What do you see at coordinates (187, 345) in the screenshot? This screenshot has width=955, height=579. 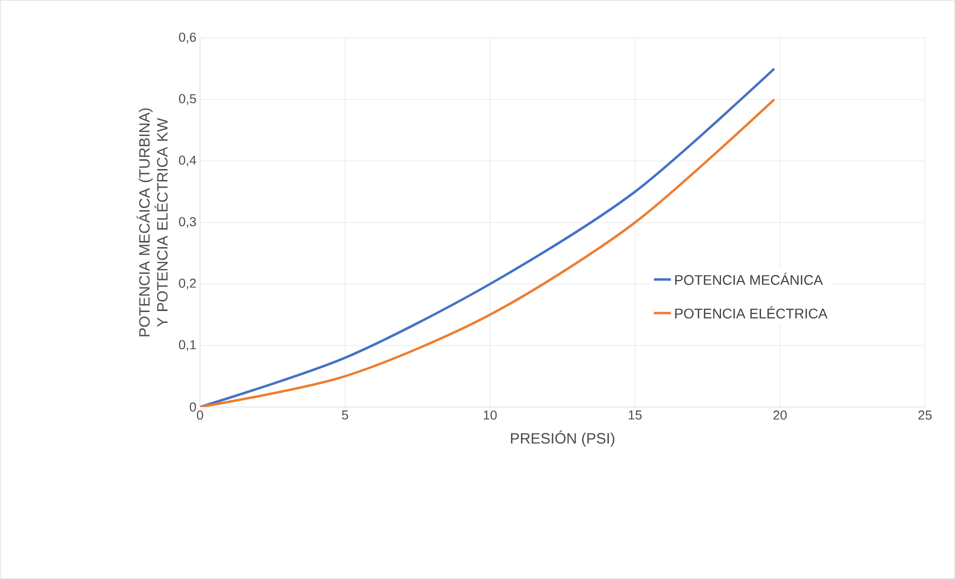 I see `y-tick-label: 0,1` at bounding box center [187, 345].